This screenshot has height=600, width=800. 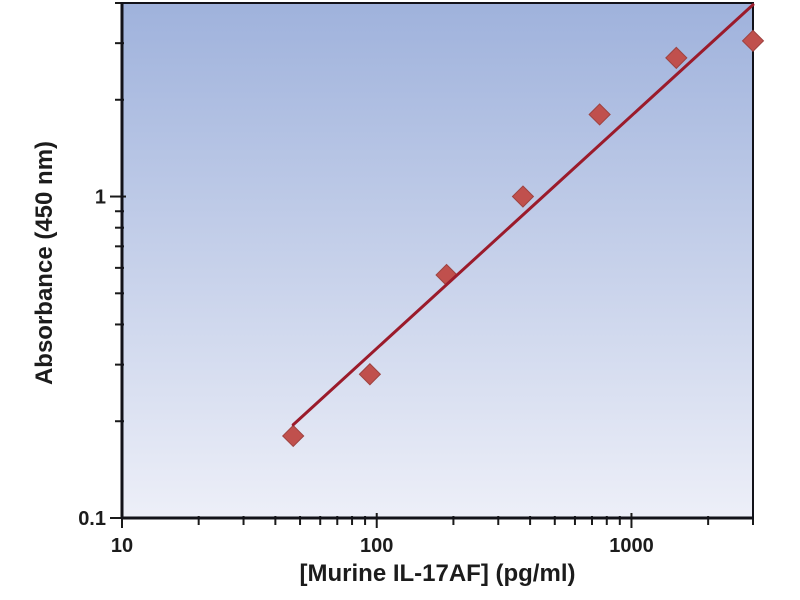 What do you see at coordinates (437, 573) in the screenshot?
I see `x-axis-title: [Murine IL-17AF] (pg/ml)` at bounding box center [437, 573].